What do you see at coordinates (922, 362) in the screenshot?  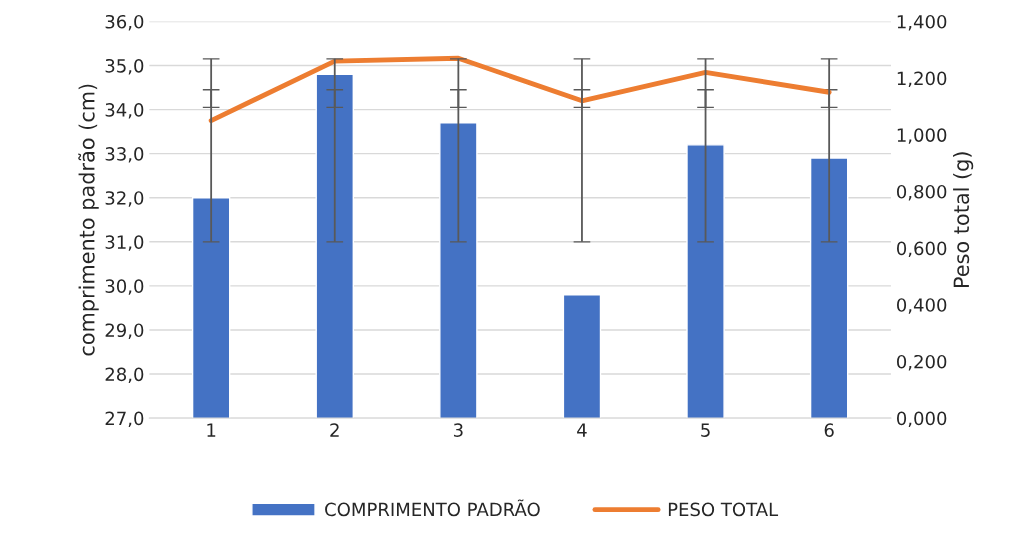 I see `y2-tick-label: 0,200` at bounding box center [922, 362].